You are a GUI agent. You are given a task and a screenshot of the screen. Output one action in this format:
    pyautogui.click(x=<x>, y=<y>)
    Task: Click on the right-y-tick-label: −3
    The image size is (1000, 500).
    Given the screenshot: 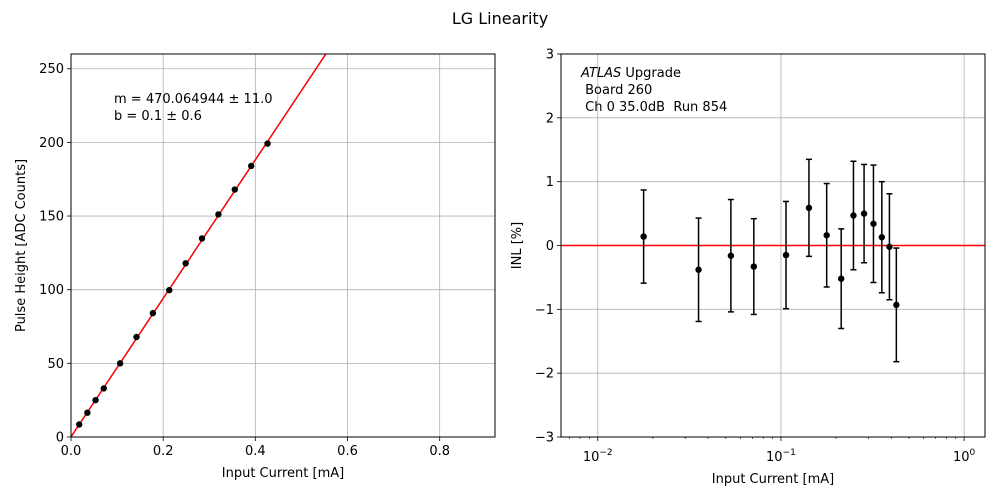 What is the action you would take?
    pyautogui.click(x=544, y=438)
    